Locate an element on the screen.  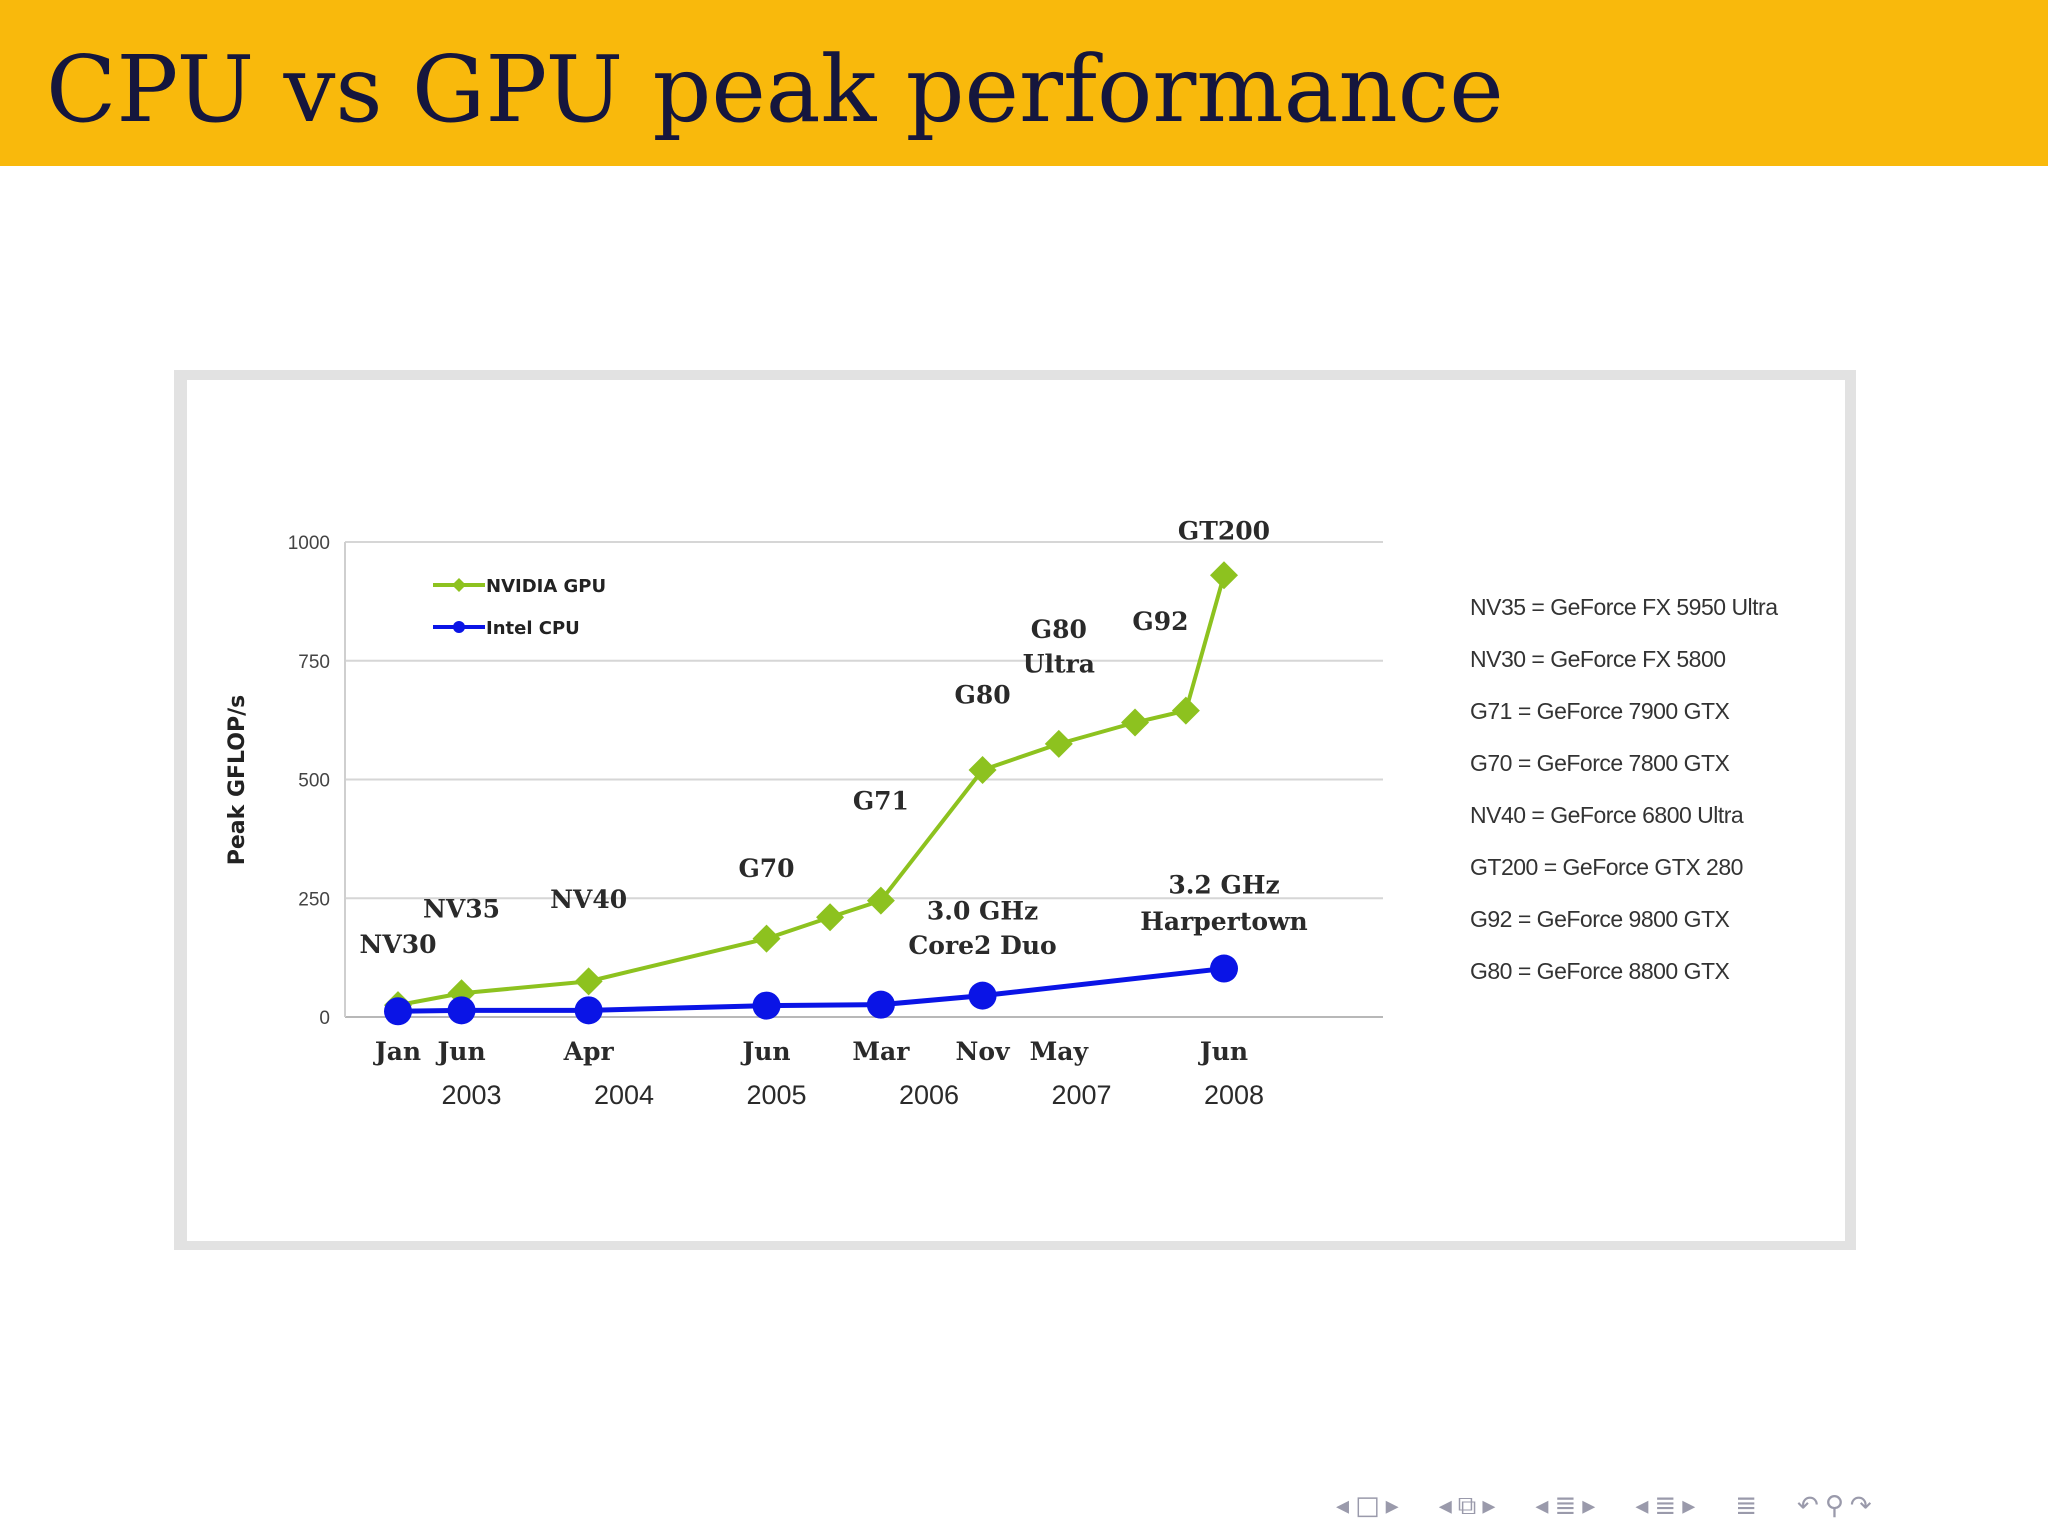
x-tick-label: Apr is located at coordinates (589, 1051).